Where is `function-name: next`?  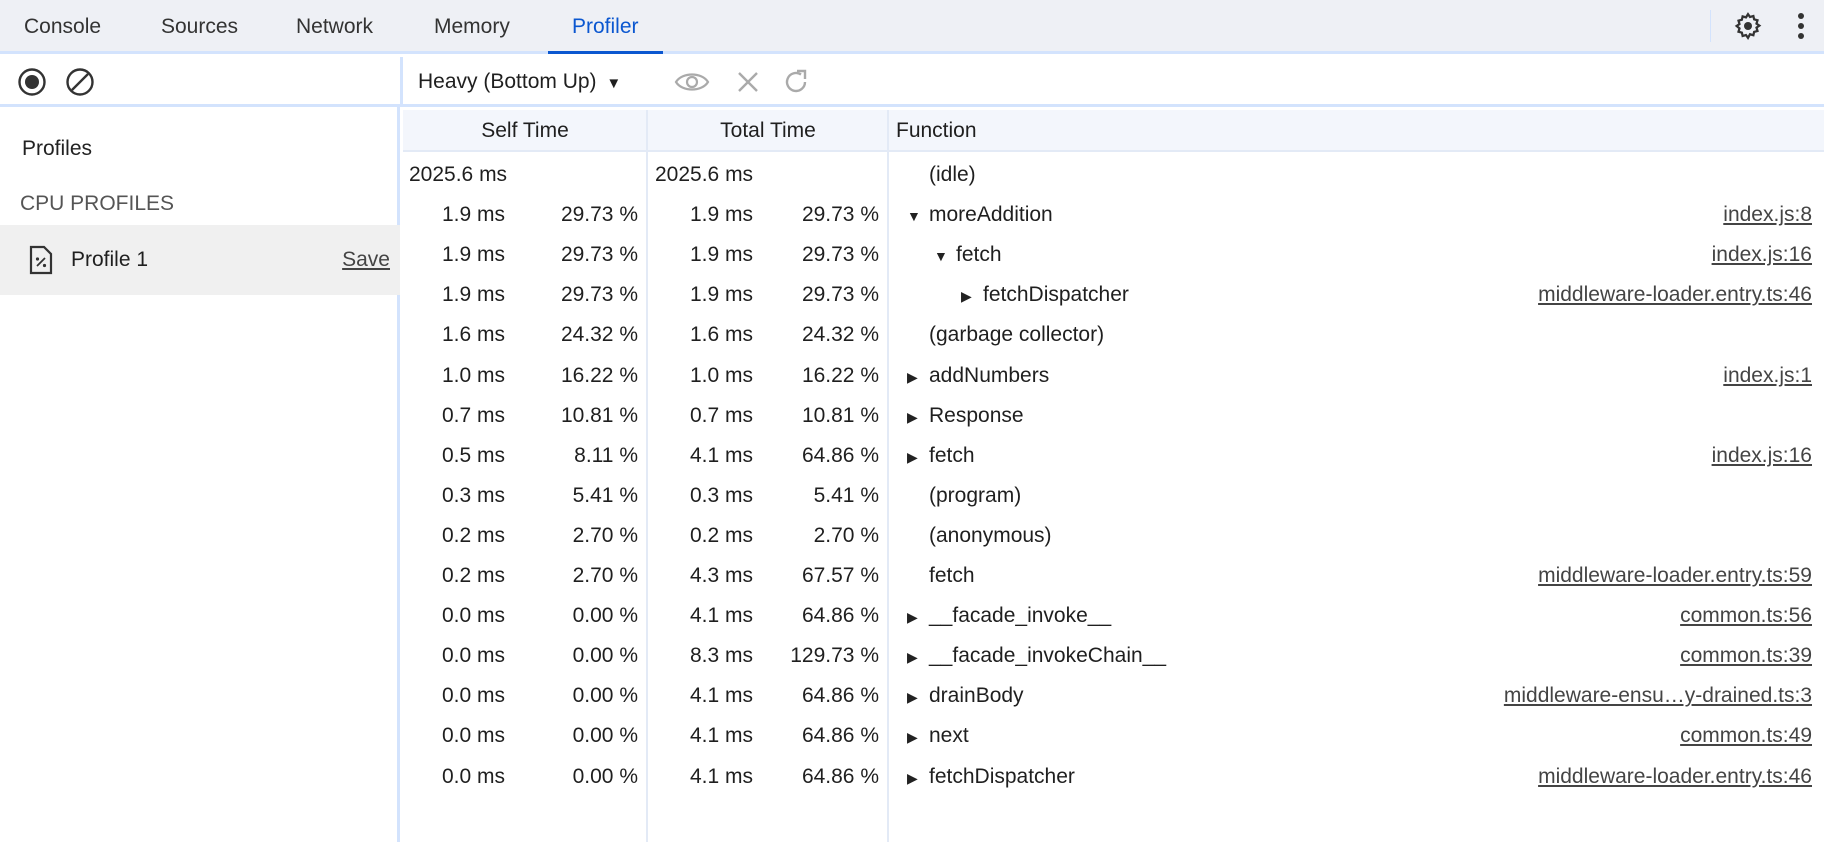
function-name: next is located at coordinates (949, 736).